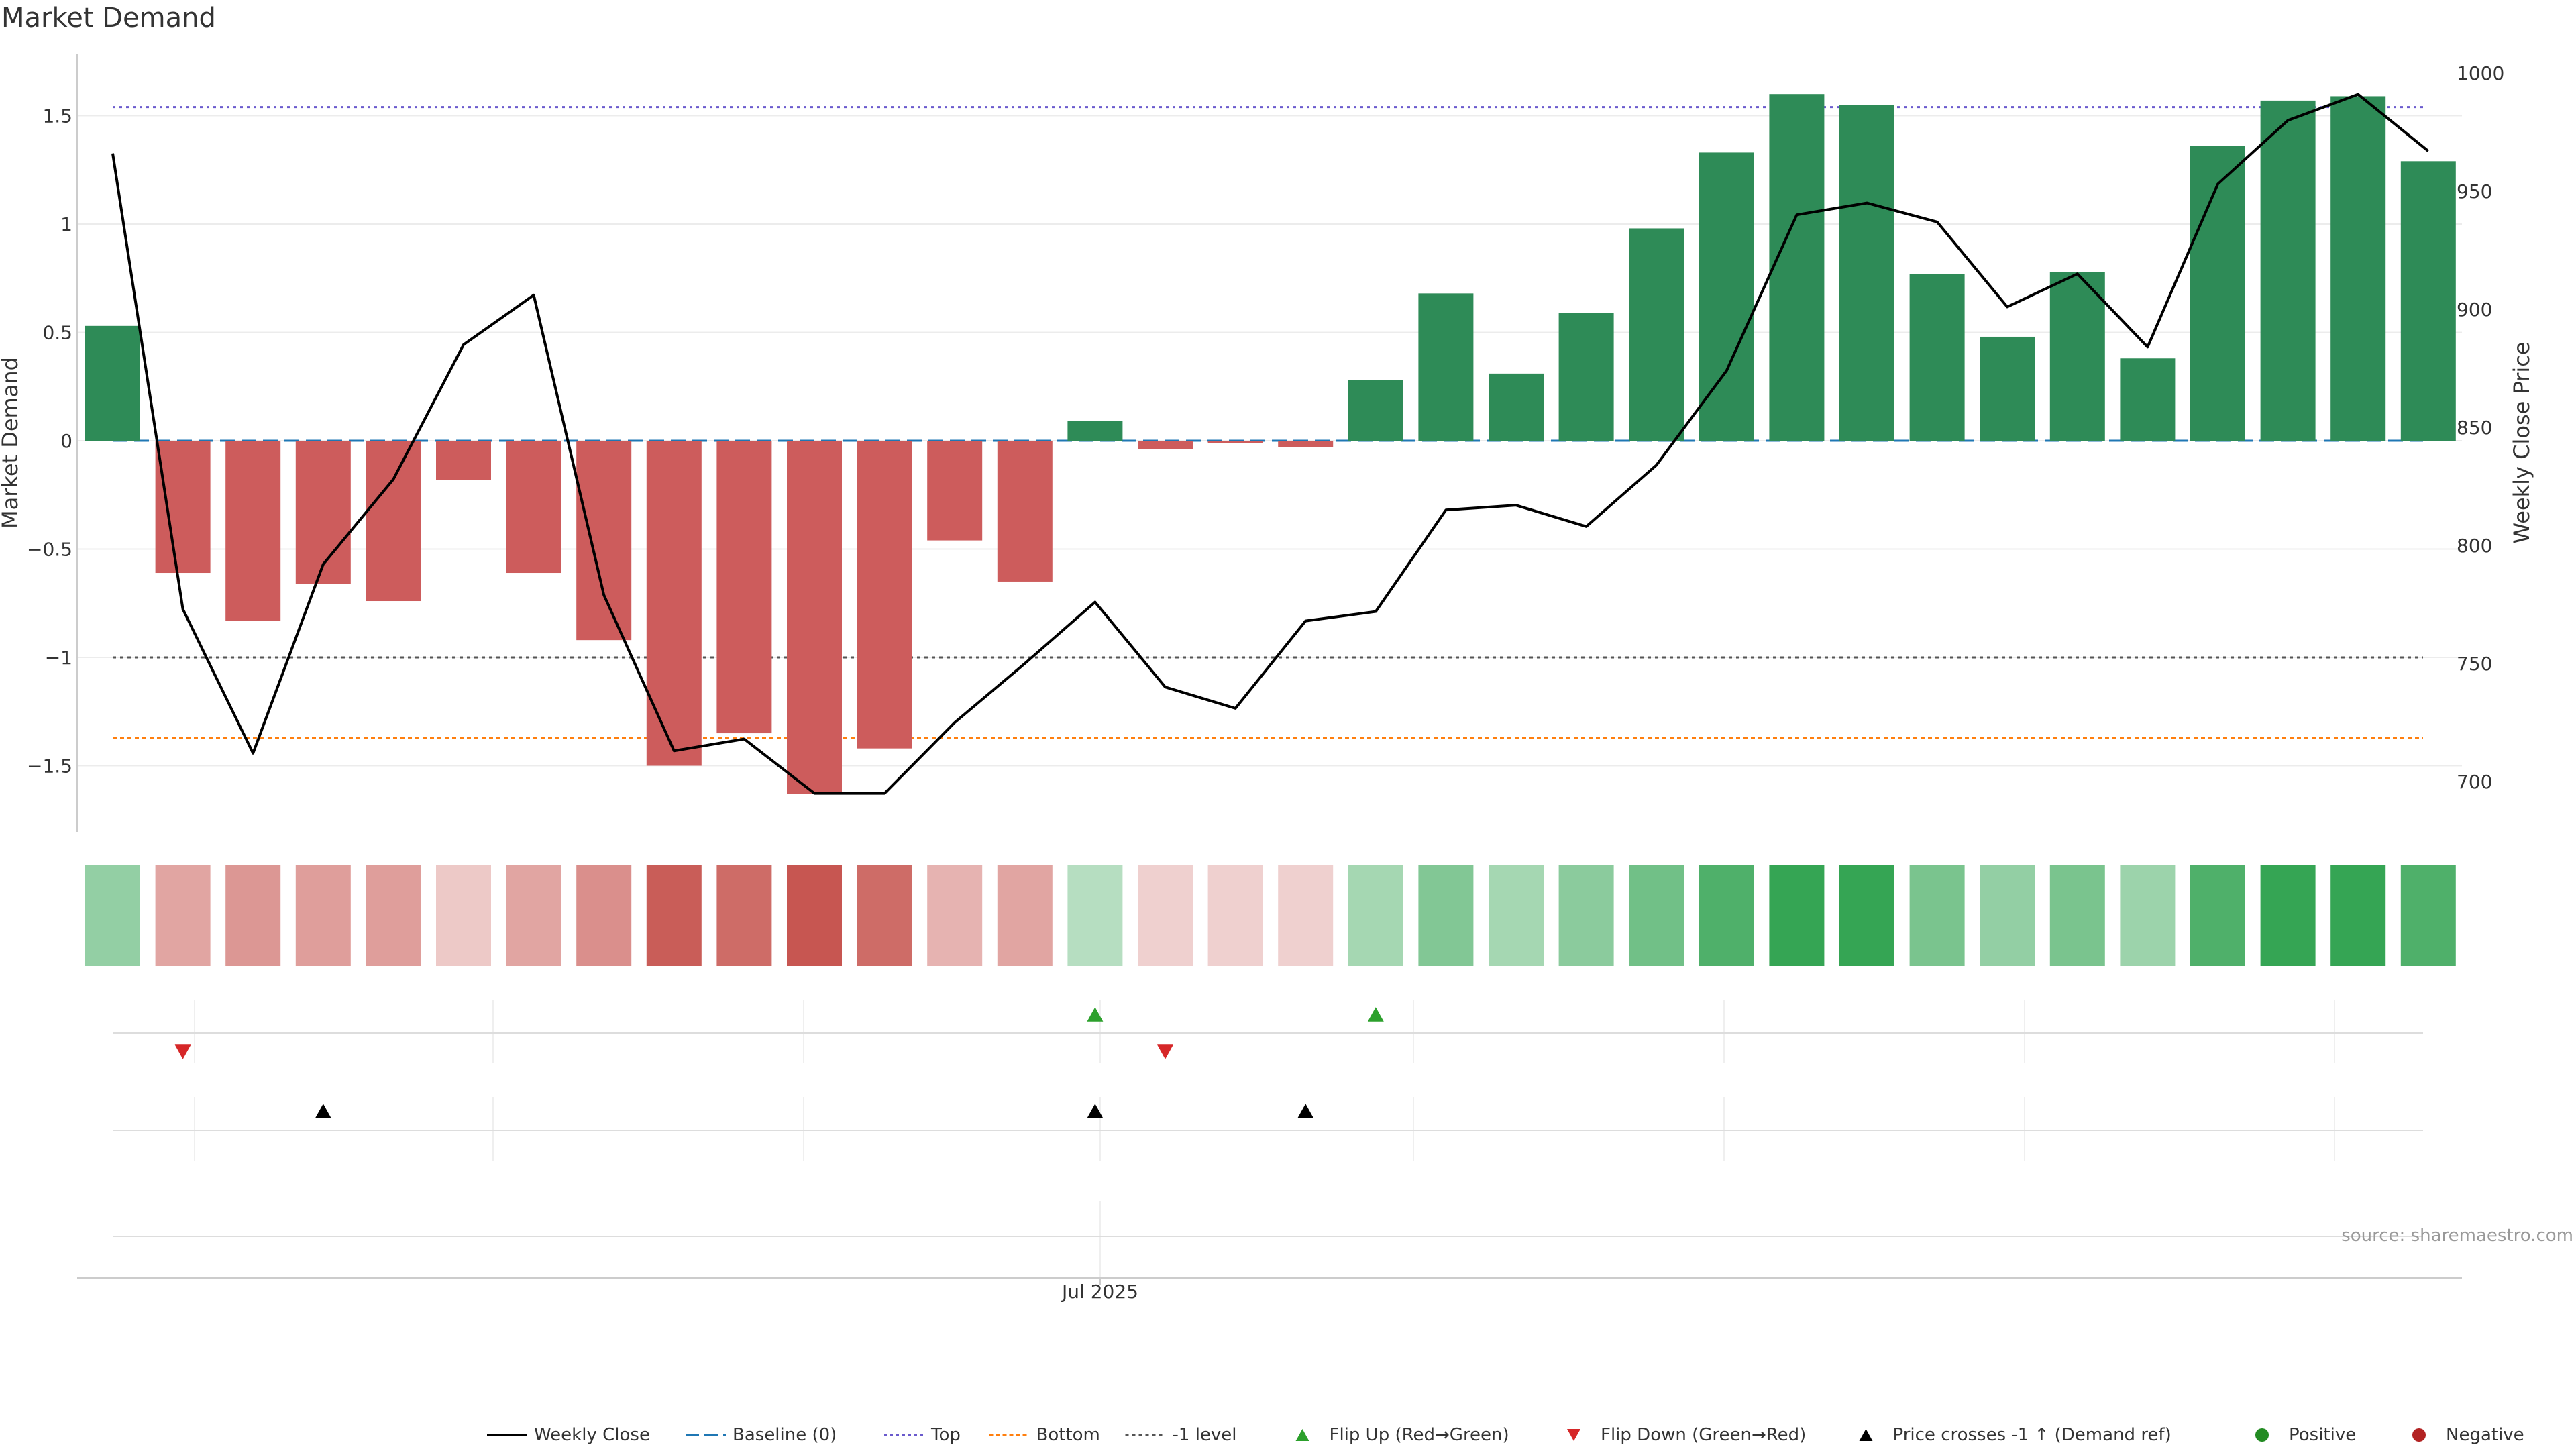  What do you see at coordinates (57, 333) in the screenshot?
I see `y-tick-label-left: 0.5` at bounding box center [57, 333].